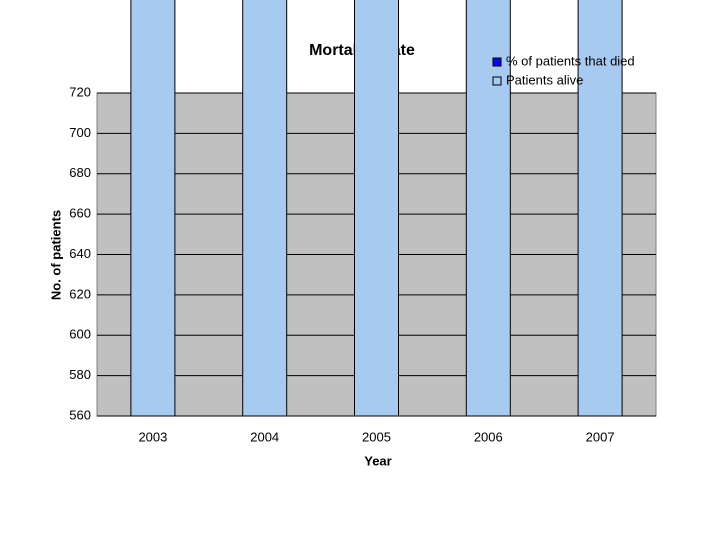 This screenshot has height=540, width=720. Describe the element at coordinates (80, 213) in the screenshot. I see `y-tick-label: 660` at that location.